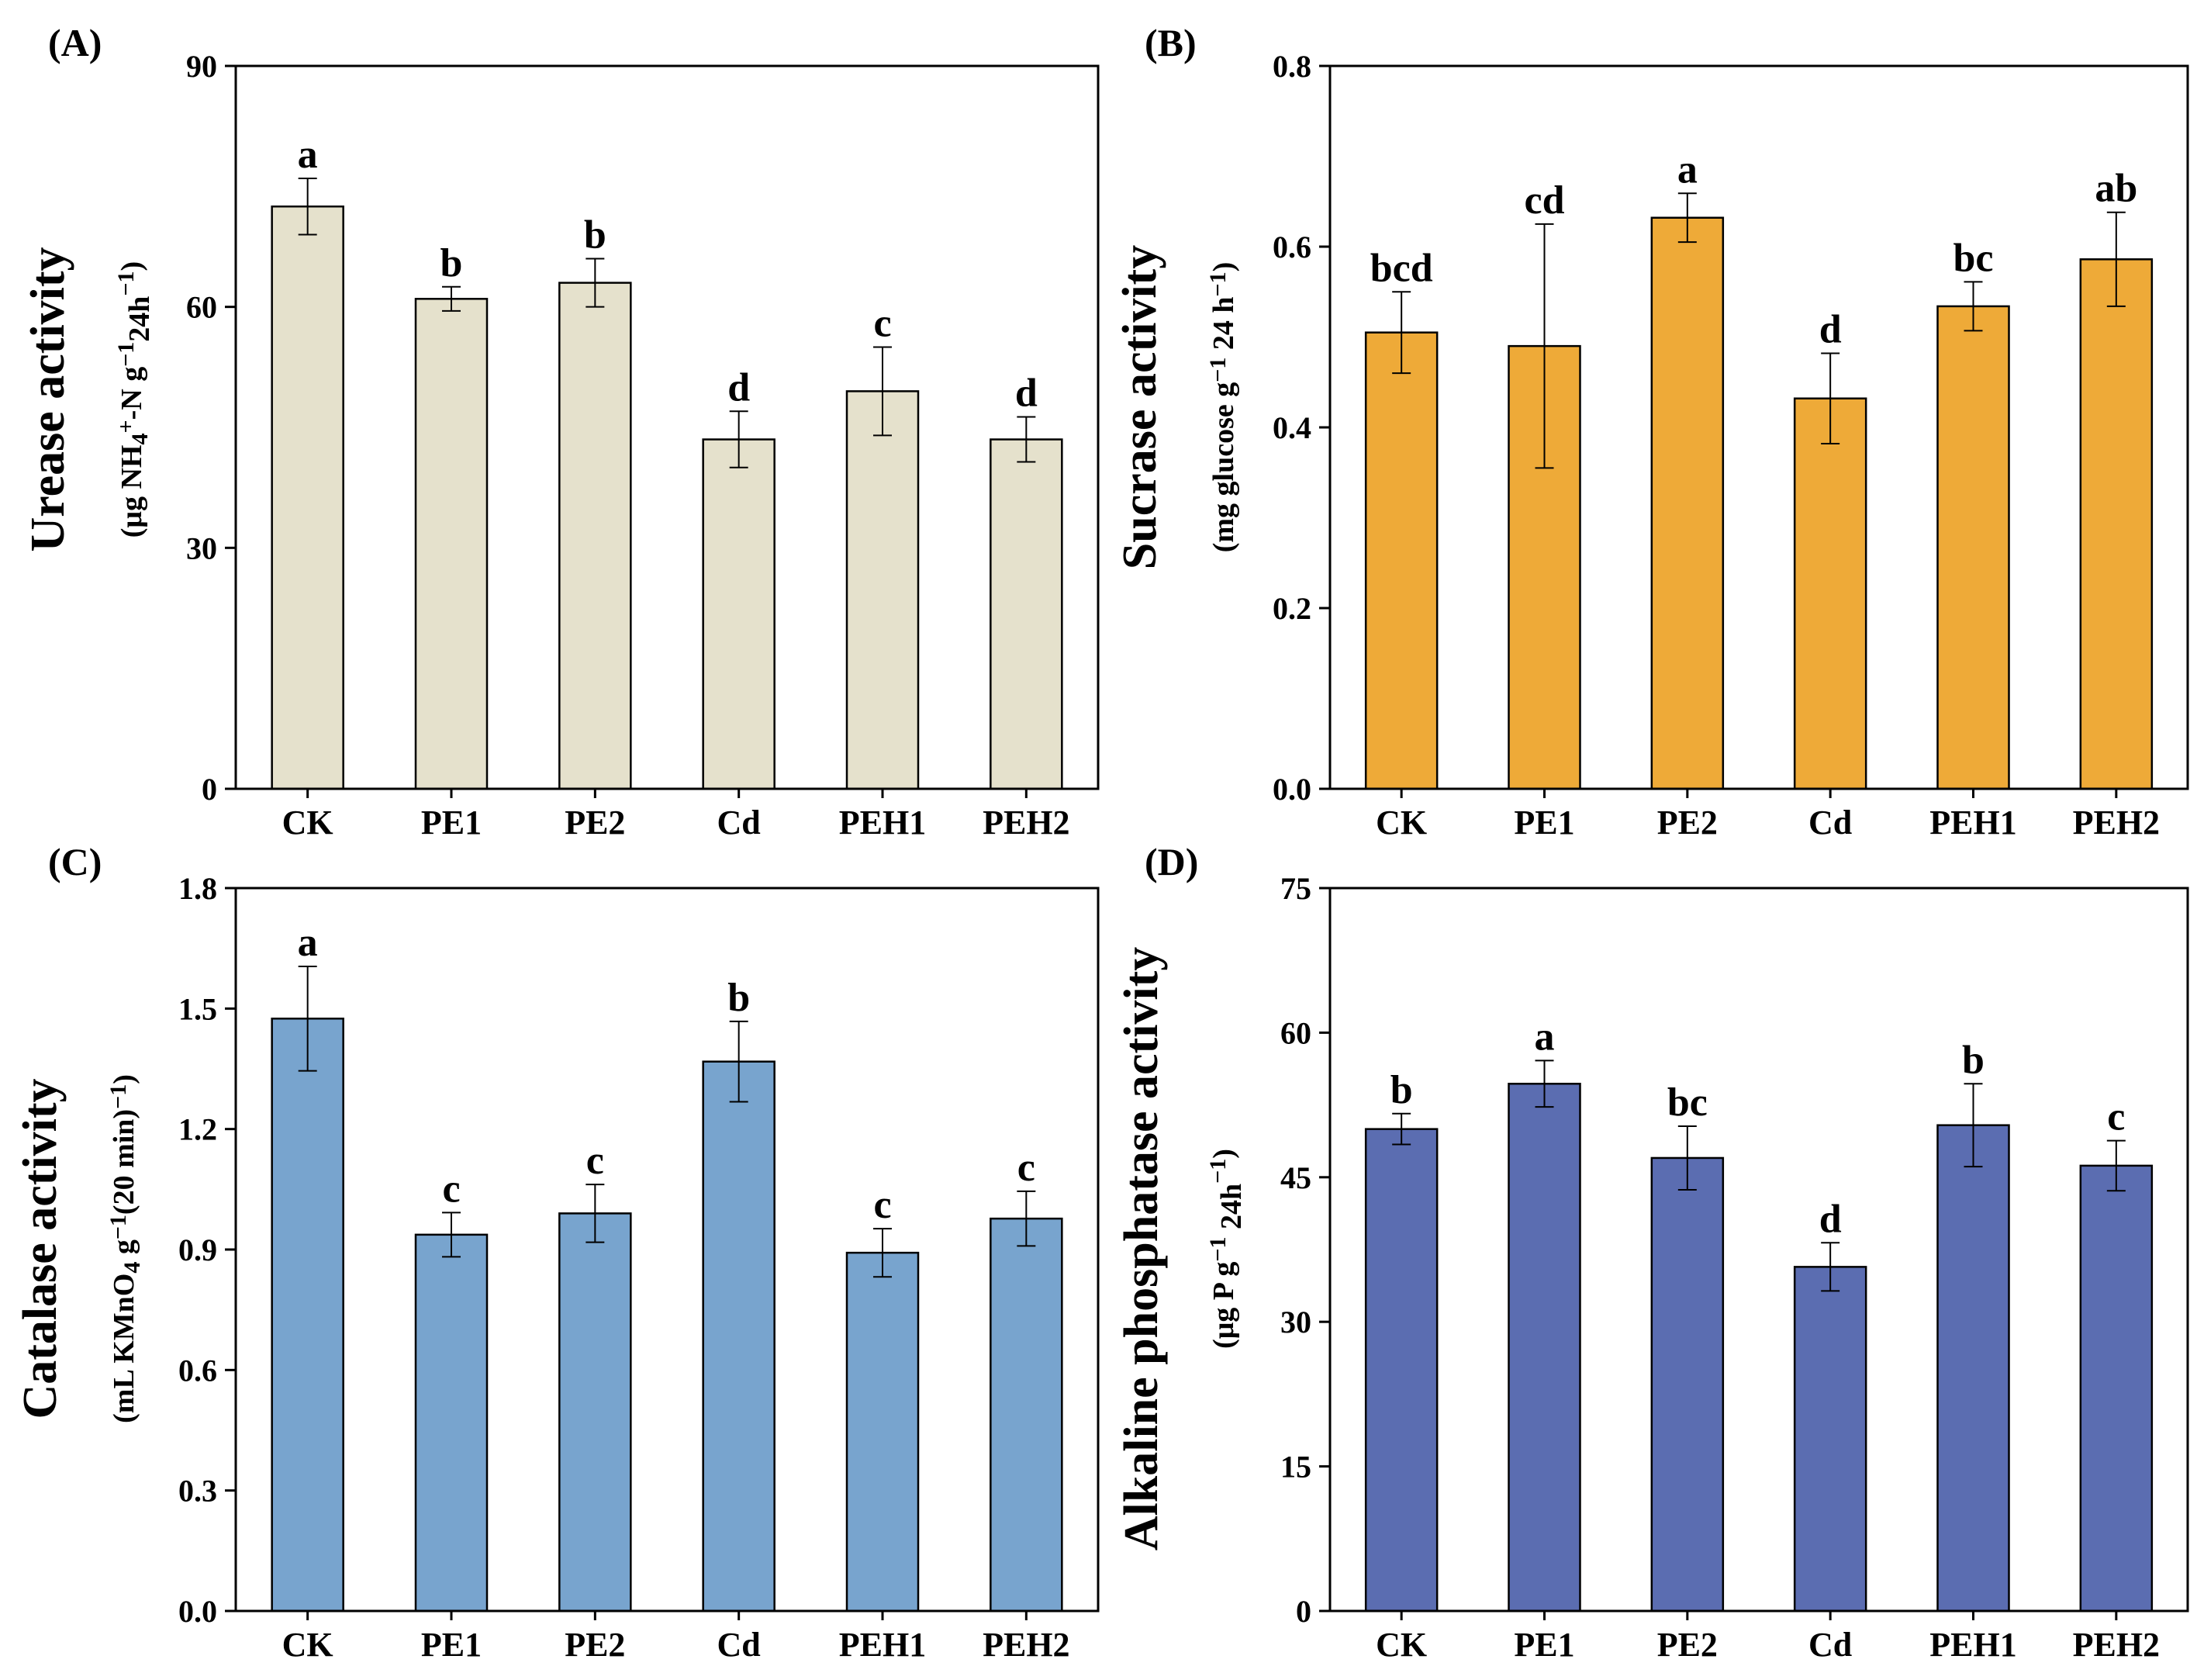 This screenshot has height=1680, width=2197. I want to click on panel-c-category-label-ck: CK, so click(307, 1645).